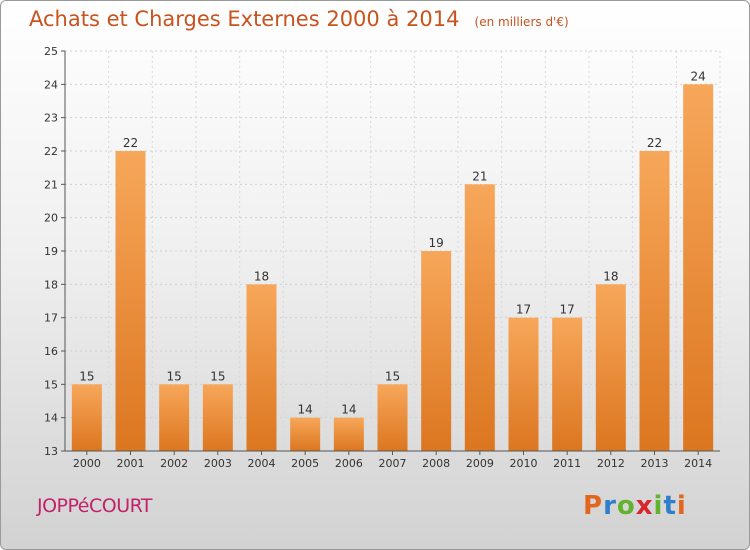  Describe the element at coordinates (480, 463) in the screenshot. I see `x-tick-label: 2009` at that location.